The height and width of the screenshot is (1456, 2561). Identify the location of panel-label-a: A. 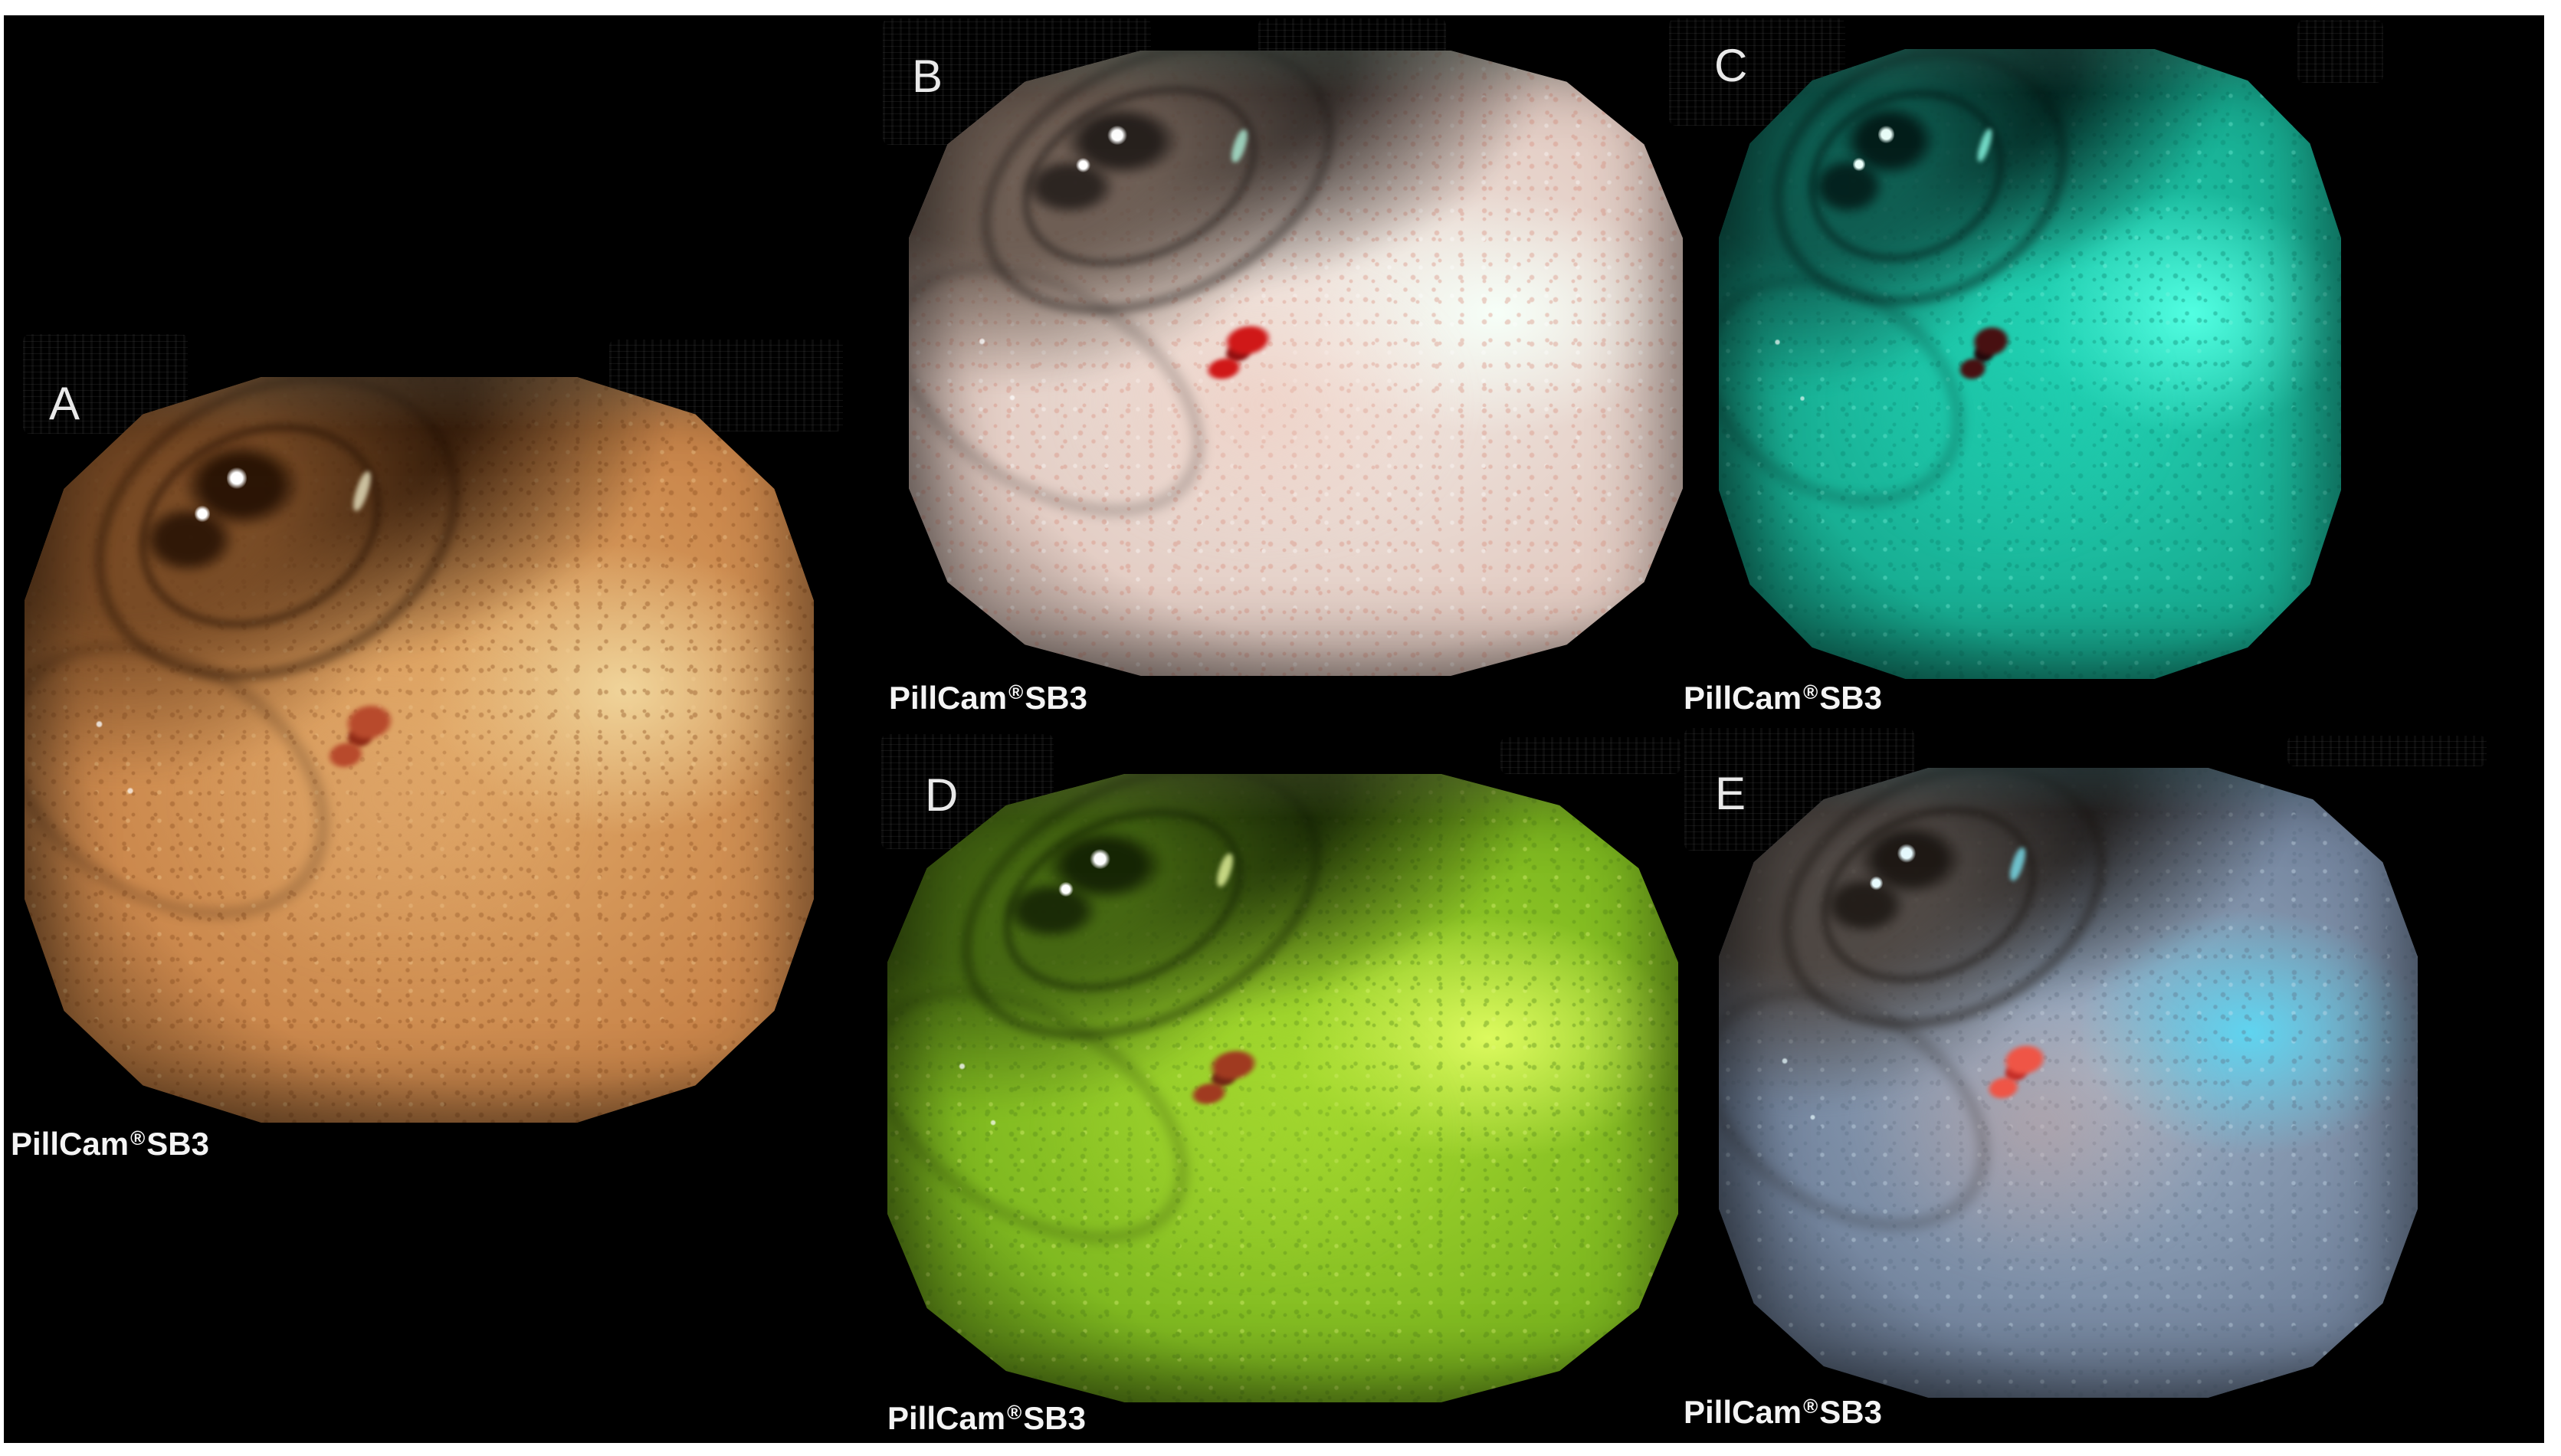
(65, 403).